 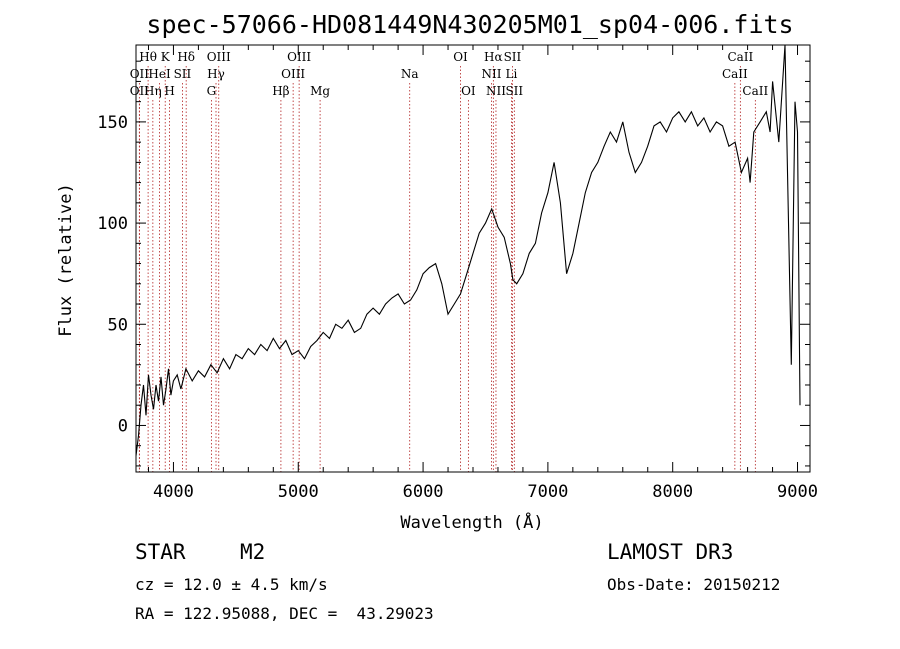 I want to click on line-marker-label: K, so click(x=166, y=57).